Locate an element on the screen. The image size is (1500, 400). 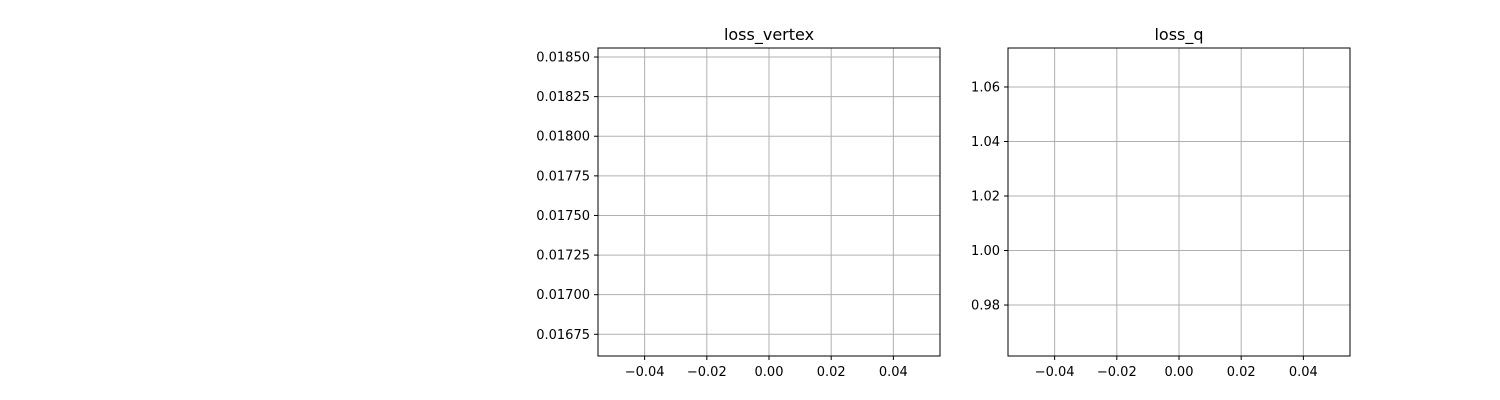
chart-title: loss_vertex is located at coordinates (769, 35).